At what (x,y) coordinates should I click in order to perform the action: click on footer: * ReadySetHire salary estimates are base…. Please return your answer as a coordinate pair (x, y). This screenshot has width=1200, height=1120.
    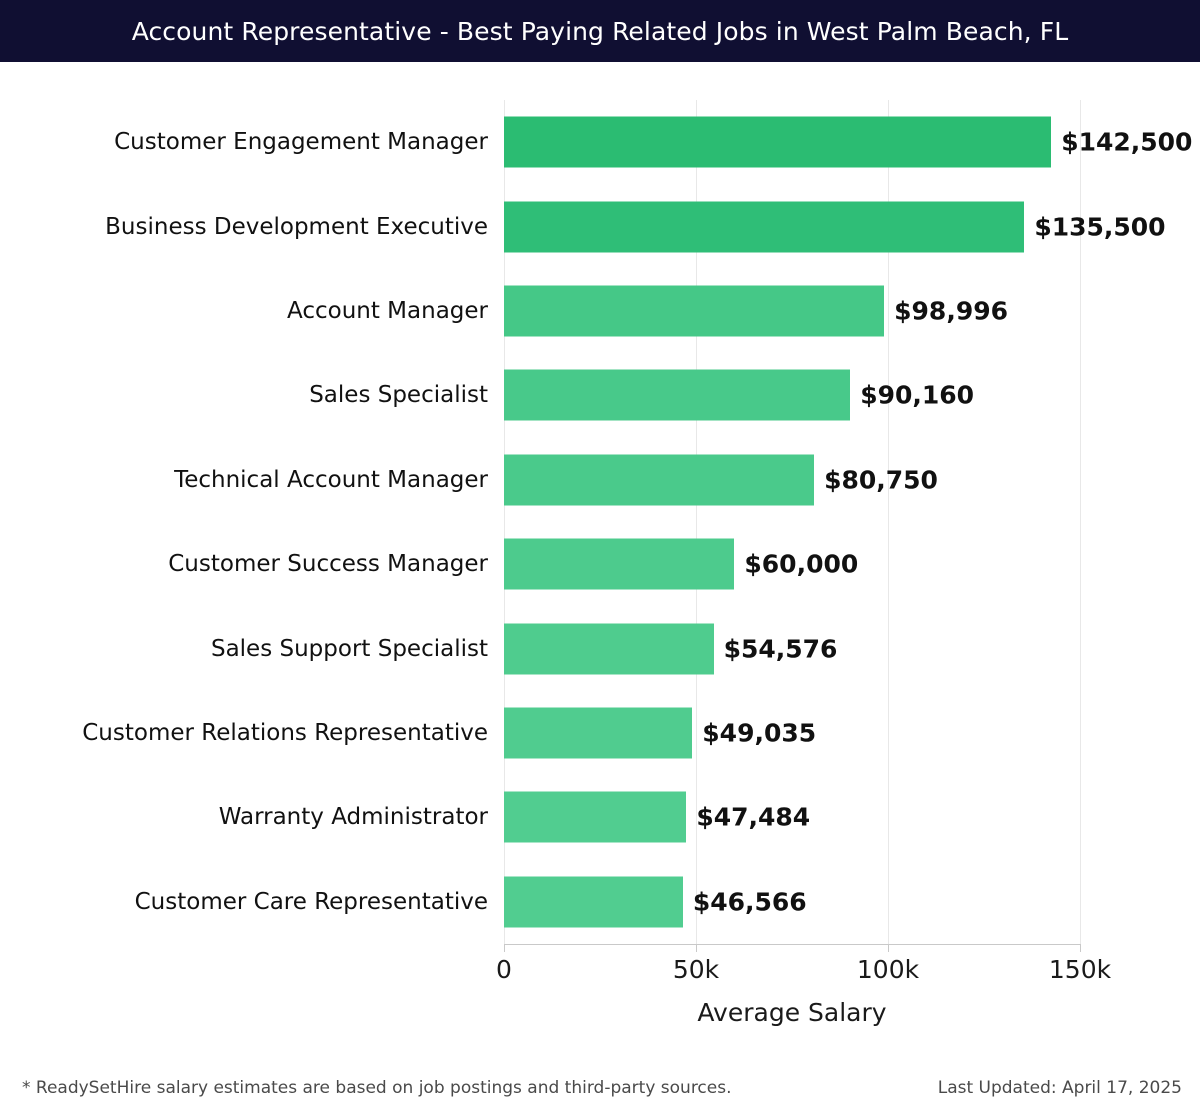
    Looking at the image, I should click on (600, 1099).